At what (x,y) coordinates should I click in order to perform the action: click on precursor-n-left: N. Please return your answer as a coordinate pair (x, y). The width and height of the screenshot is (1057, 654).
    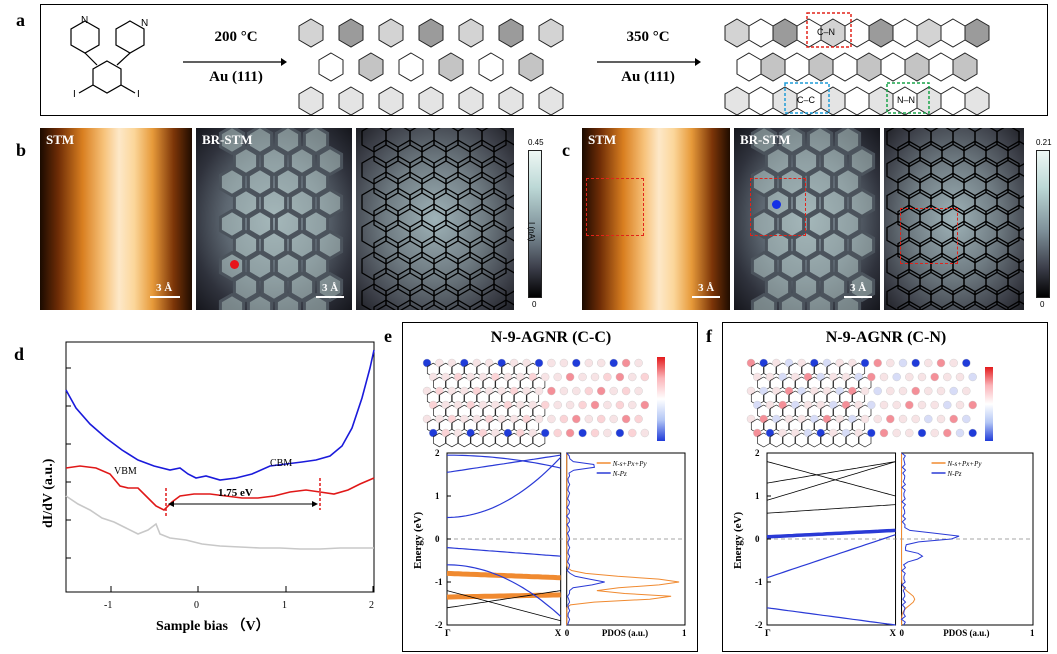
    Looking at the image, I should click on (84, 20).